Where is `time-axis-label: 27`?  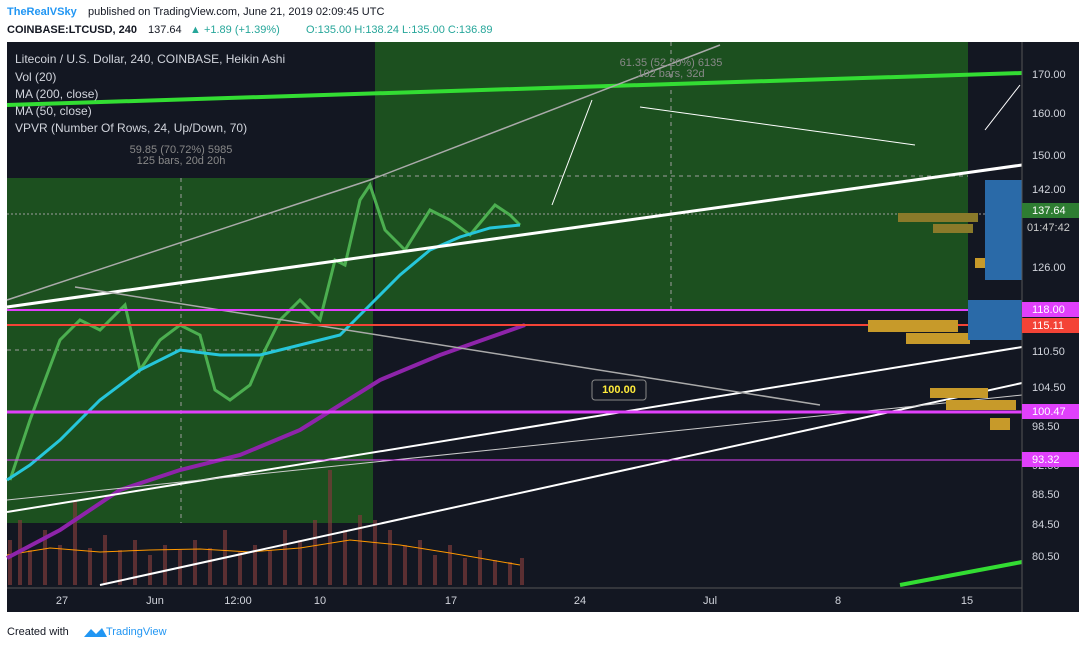 time-axis-label: 27 is located at coordinates (62, 601).